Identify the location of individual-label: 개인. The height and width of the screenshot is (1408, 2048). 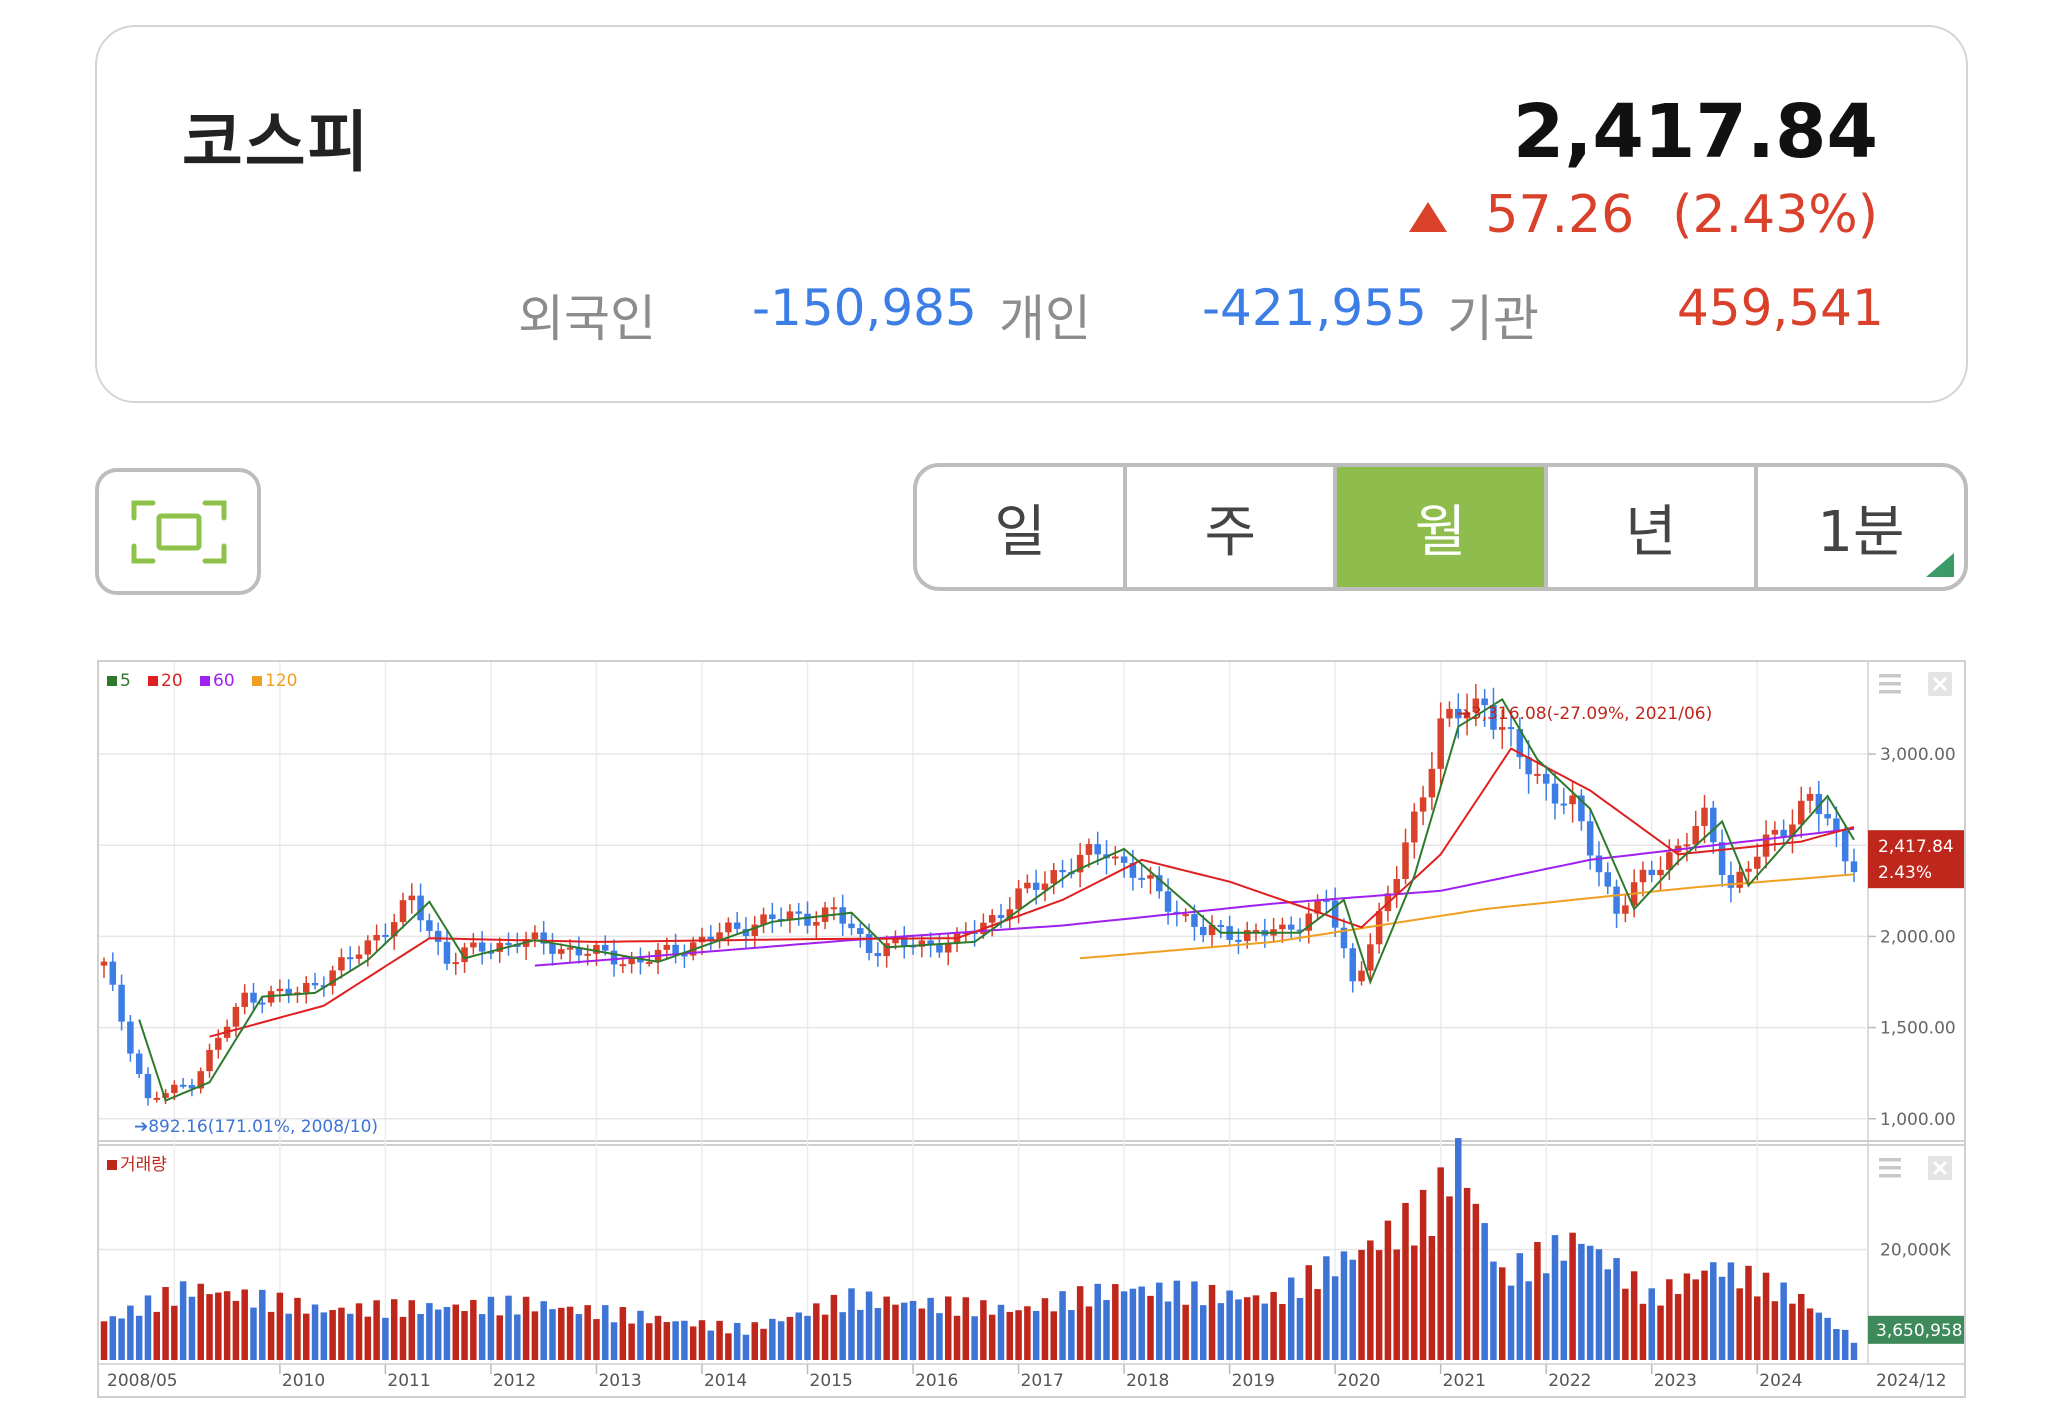
(1045, 319).